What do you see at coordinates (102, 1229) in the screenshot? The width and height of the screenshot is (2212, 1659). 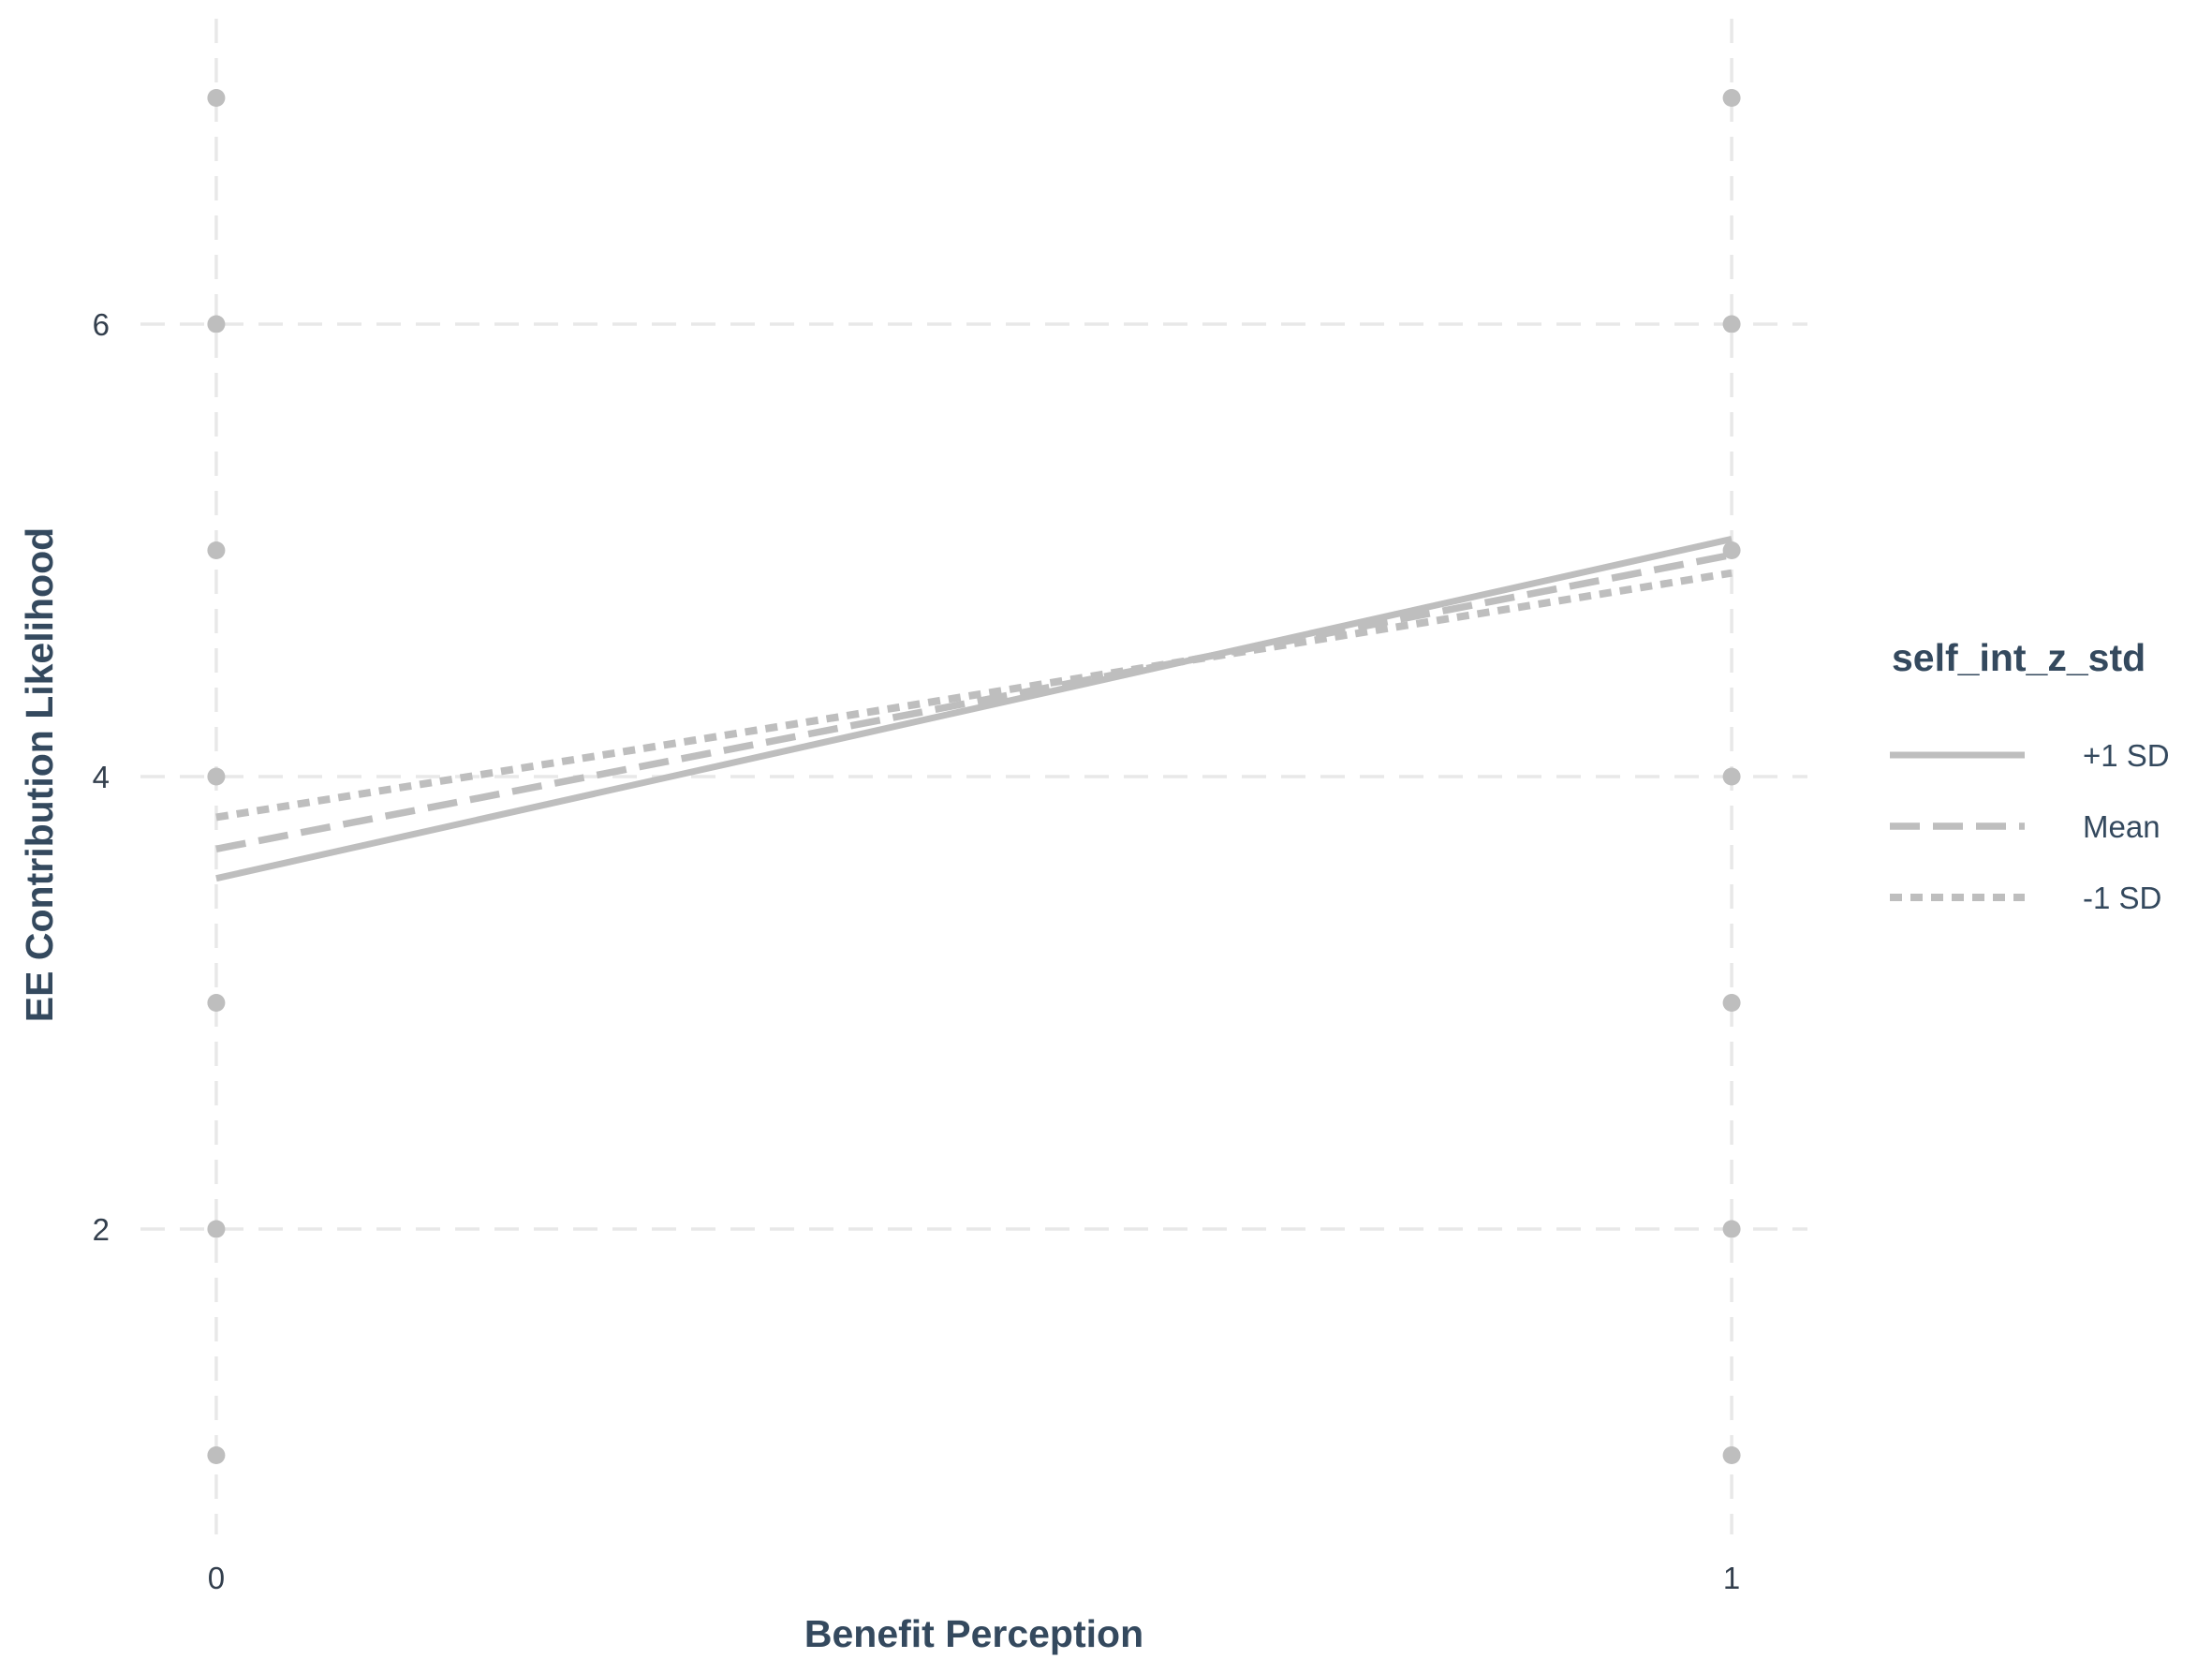 I see `y-tick-label: 2` at bounding box center [102, 1229].